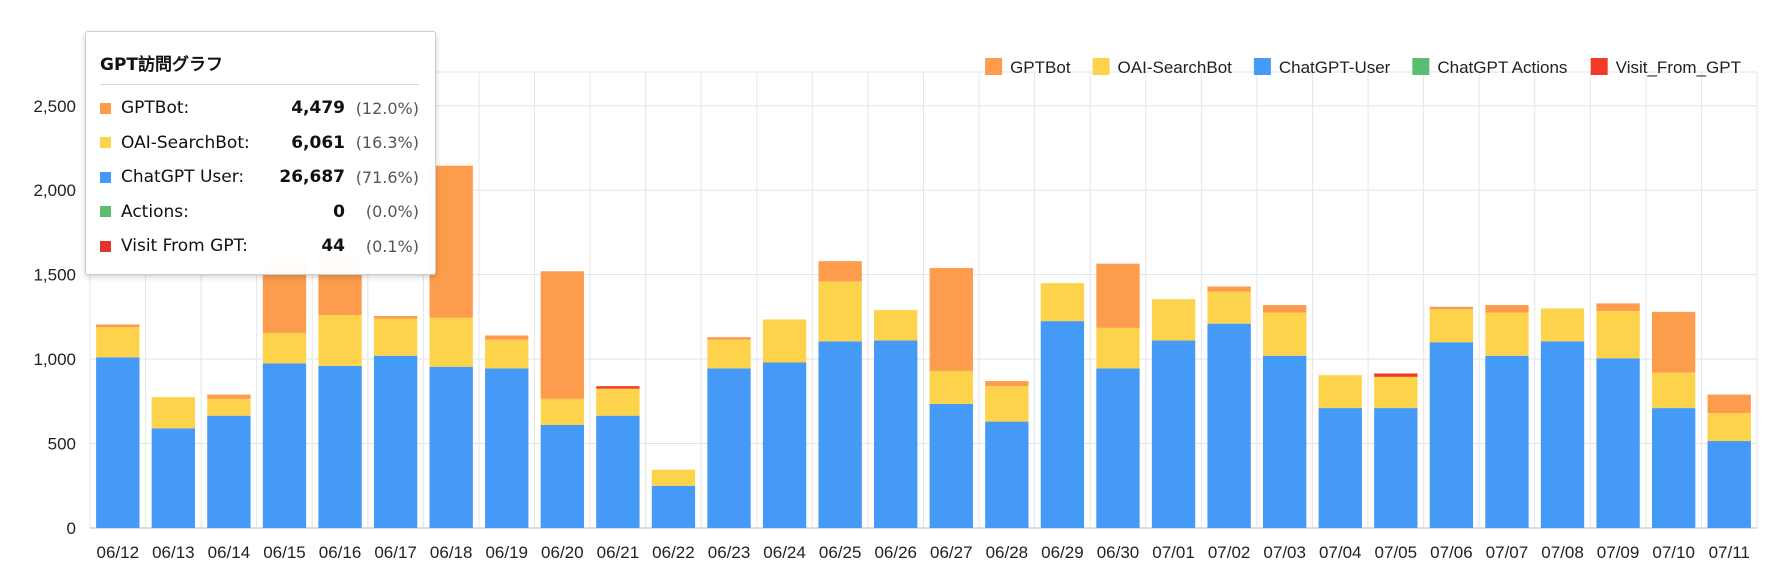  What do you see at coordinates (387, 143) in the screenshot?
I see `tooltip-percent: (16.3%)` at bounding box center [387, 143].